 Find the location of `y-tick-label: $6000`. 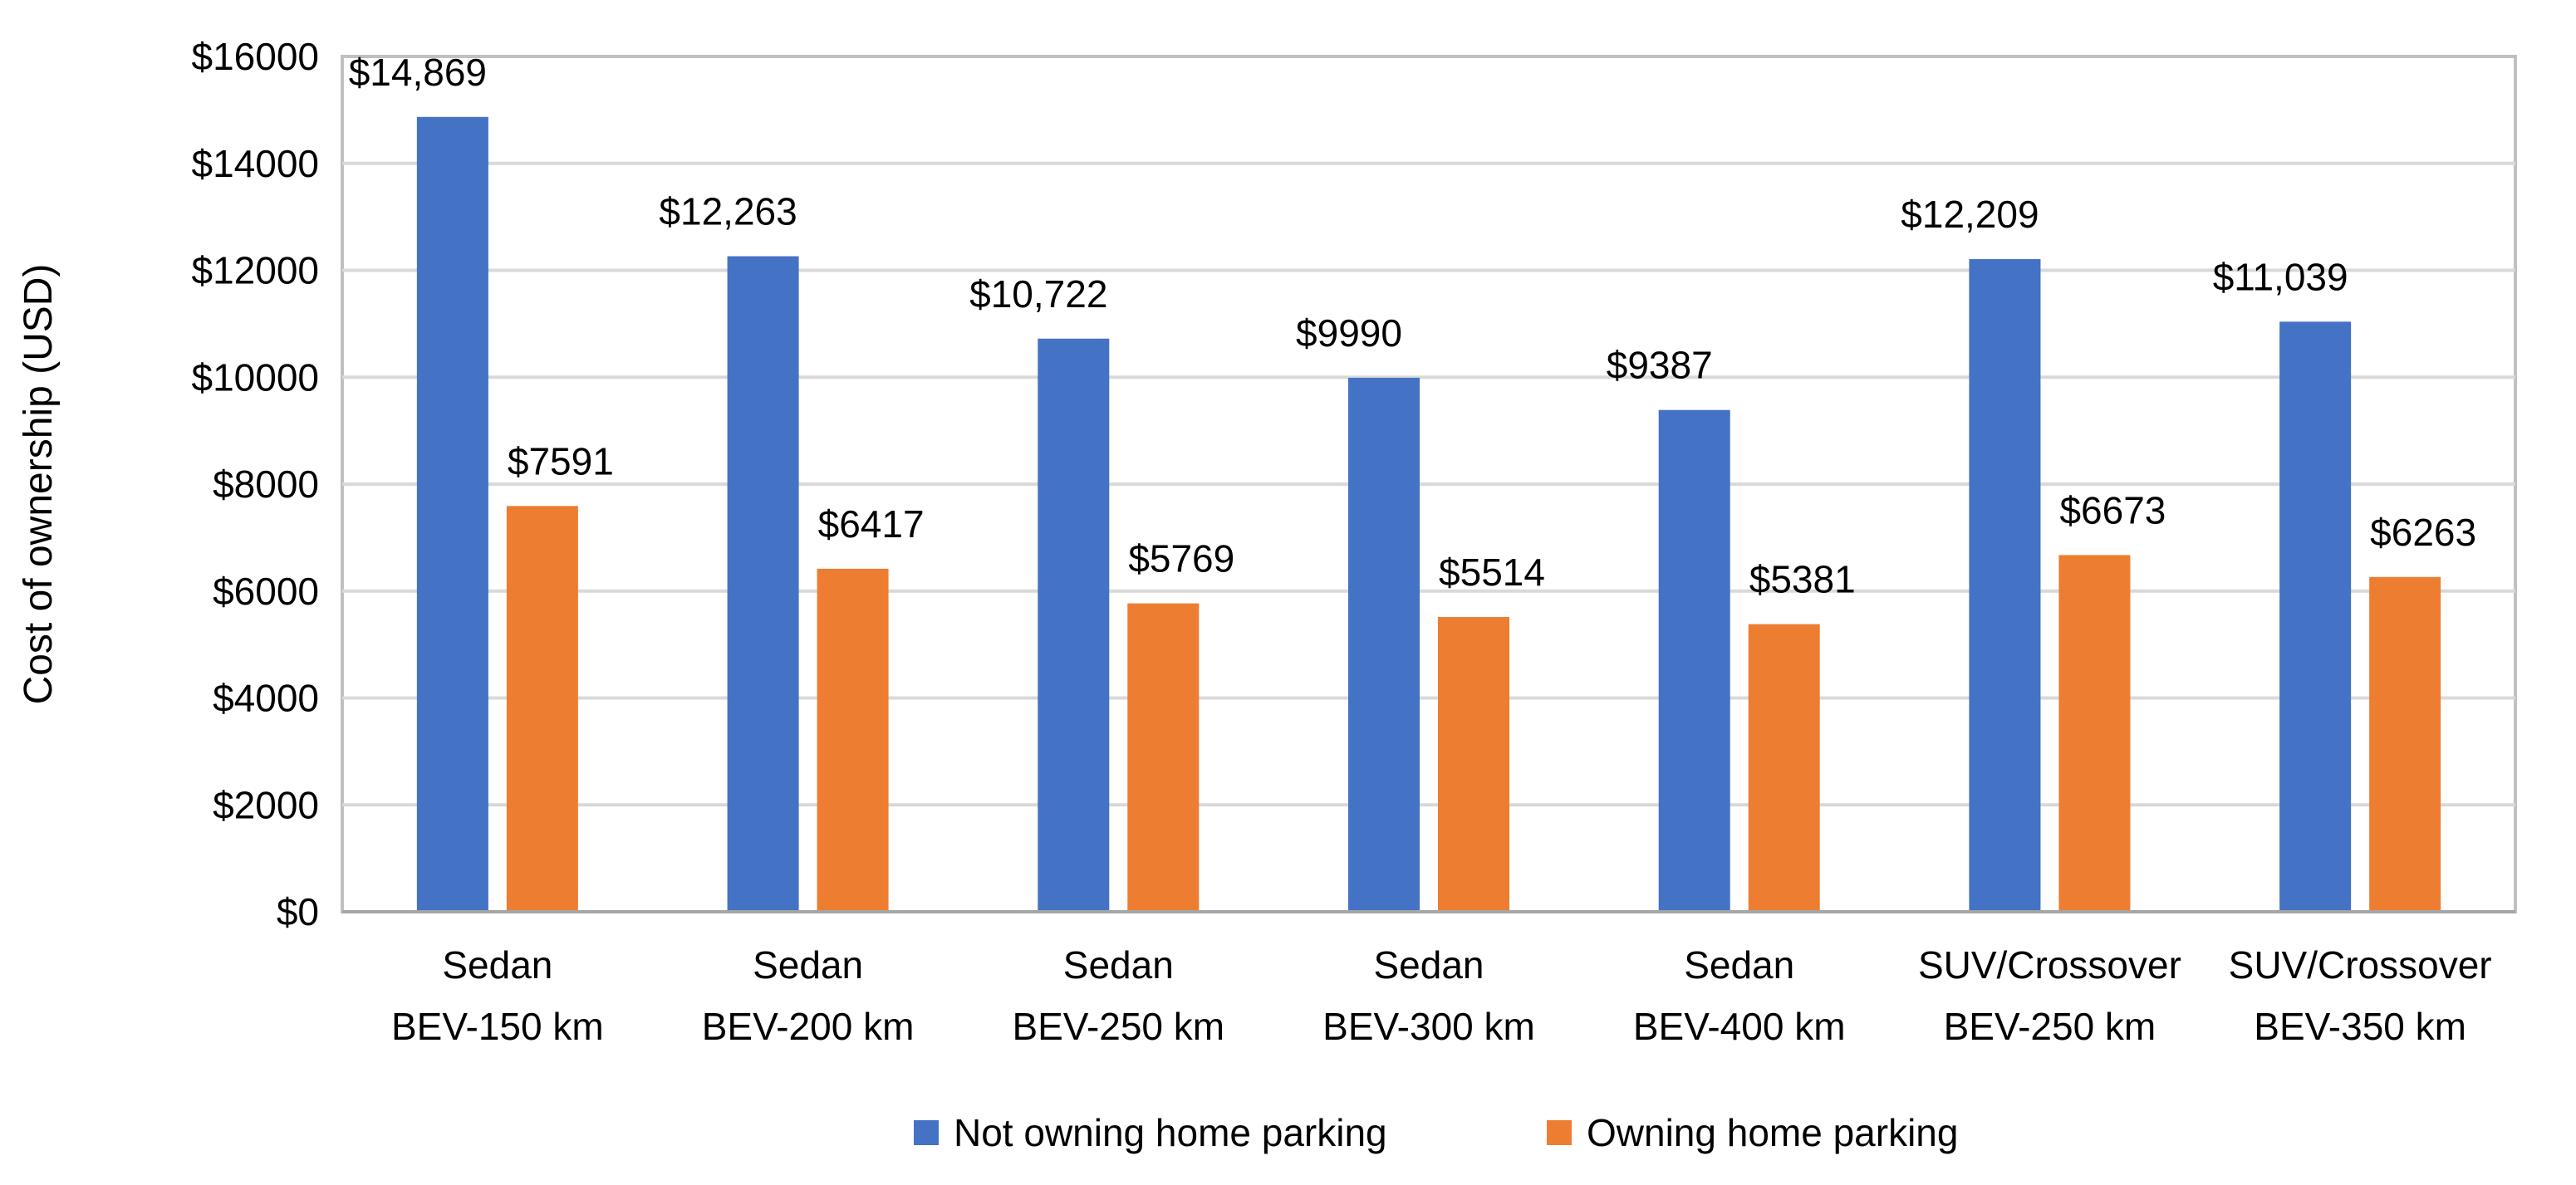

y-tick-label: $6000 is located at coordinates (266, 591).